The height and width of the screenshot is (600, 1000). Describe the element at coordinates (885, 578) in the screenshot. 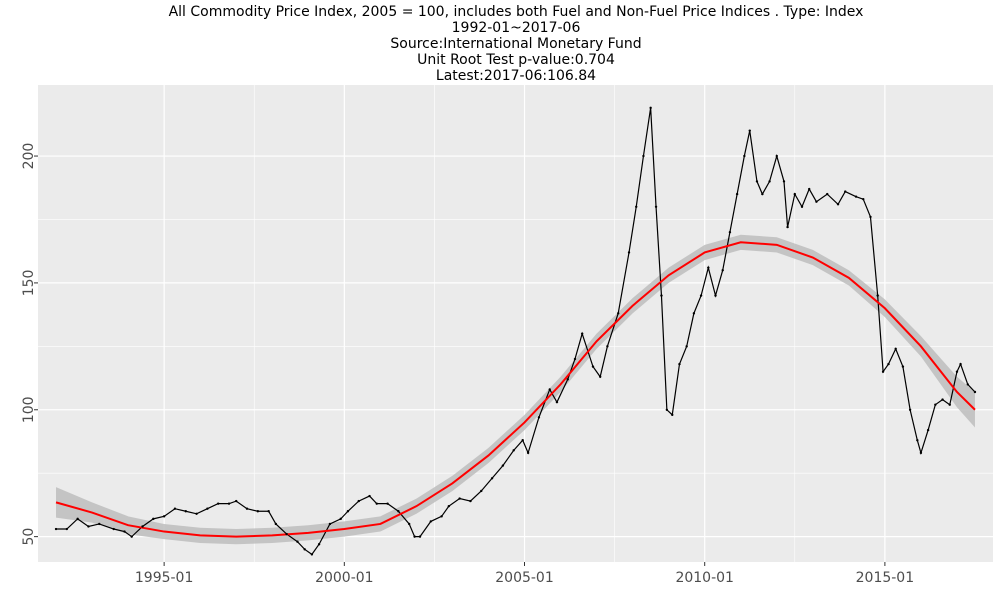

I see `x-tick-label: 2015-01` at that location.